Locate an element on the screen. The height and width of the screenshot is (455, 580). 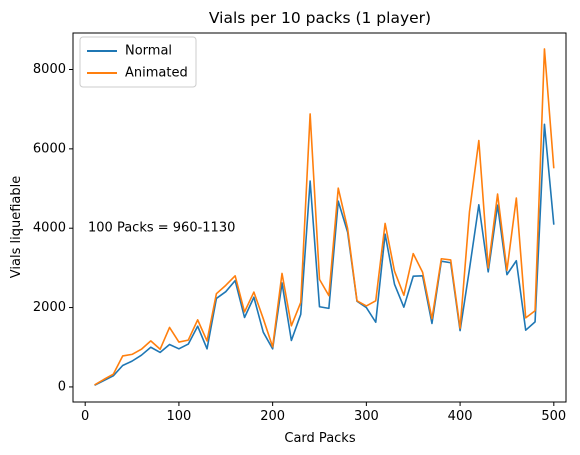
legend: Normal Animated is located at coordinates (138, 62).